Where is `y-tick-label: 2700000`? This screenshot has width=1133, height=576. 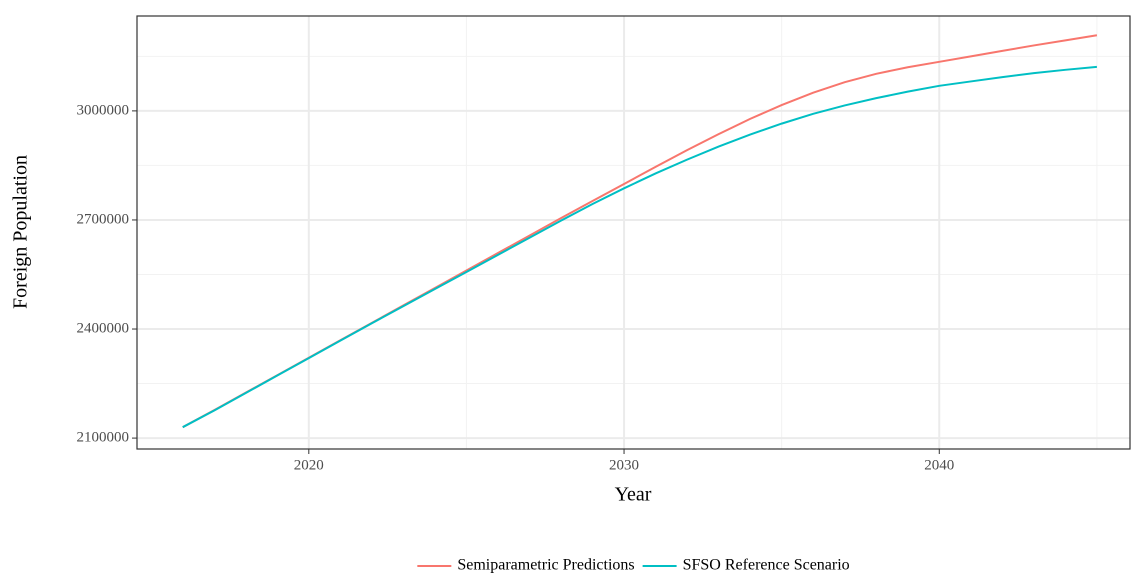
y-tick-label: 2700000 is located at coordinates (103, 219).